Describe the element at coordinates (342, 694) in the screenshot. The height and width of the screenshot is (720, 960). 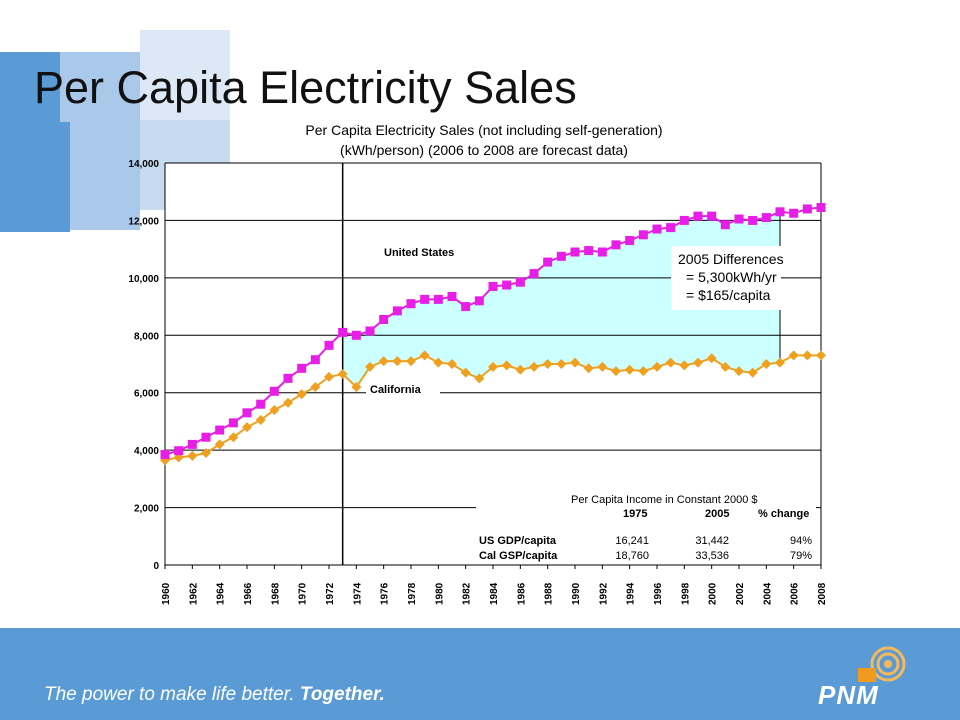
I see `tagline-together: Together.` at that location.